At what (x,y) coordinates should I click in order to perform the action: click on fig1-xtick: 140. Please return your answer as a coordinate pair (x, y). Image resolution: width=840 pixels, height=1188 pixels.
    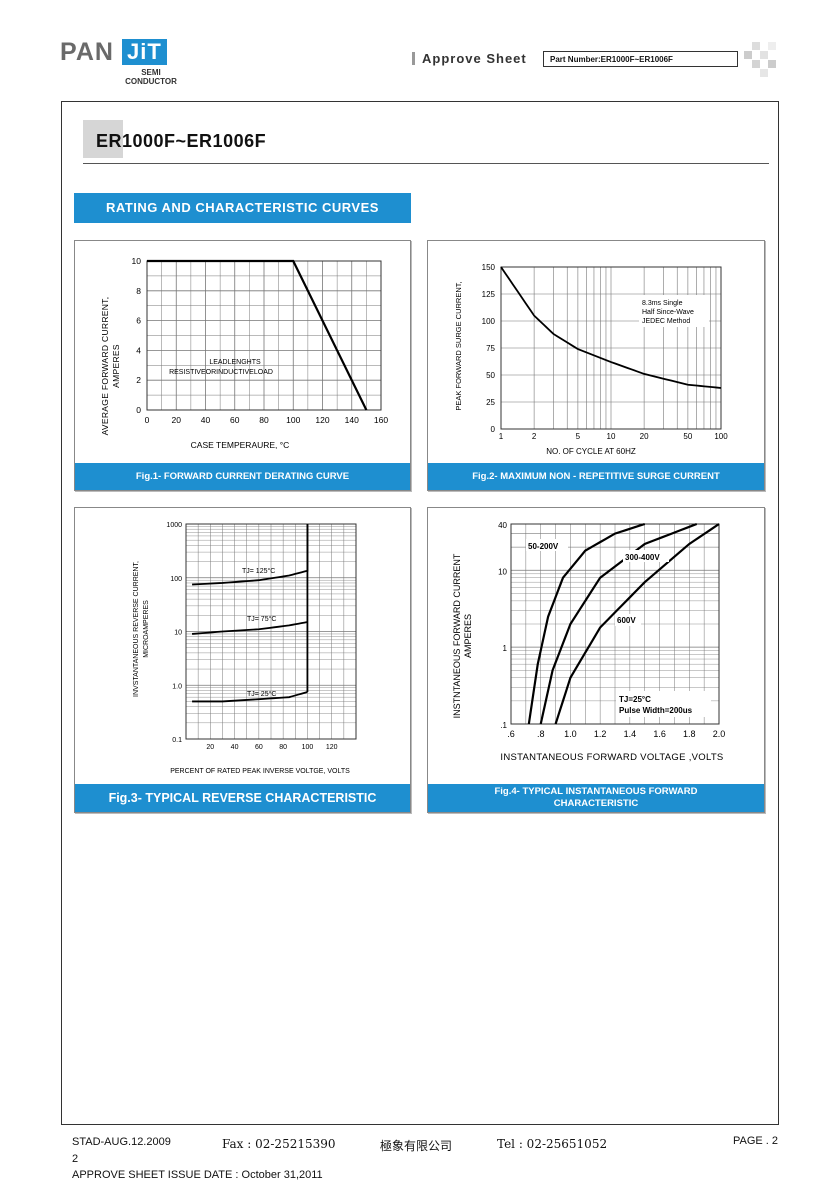
    Looking at the image, I should click on (352, 420).